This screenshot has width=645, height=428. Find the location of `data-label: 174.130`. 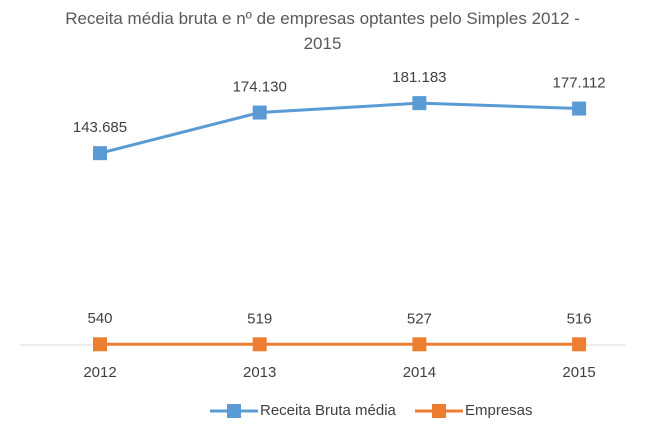

data-label: 174.130 is located at coordinates (260, 87).